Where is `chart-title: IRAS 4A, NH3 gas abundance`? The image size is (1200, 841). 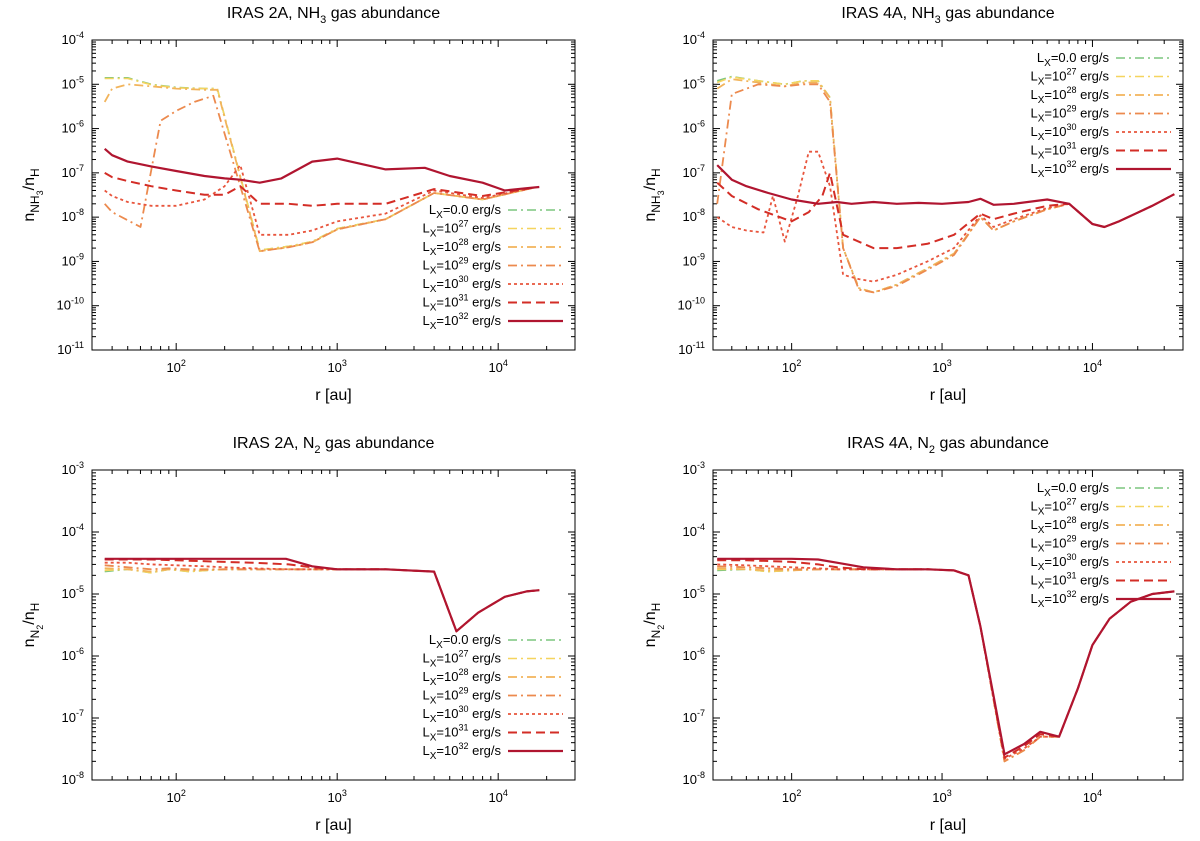 chart-title: IRAS 4A, NH3 gas abundance is located at coordinates (947, 15).